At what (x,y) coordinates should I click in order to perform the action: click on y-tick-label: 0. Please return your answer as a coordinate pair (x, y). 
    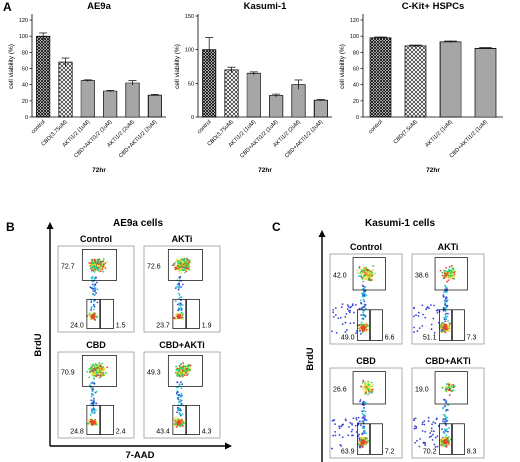
    Looking at the image, I should click on (26, 118).